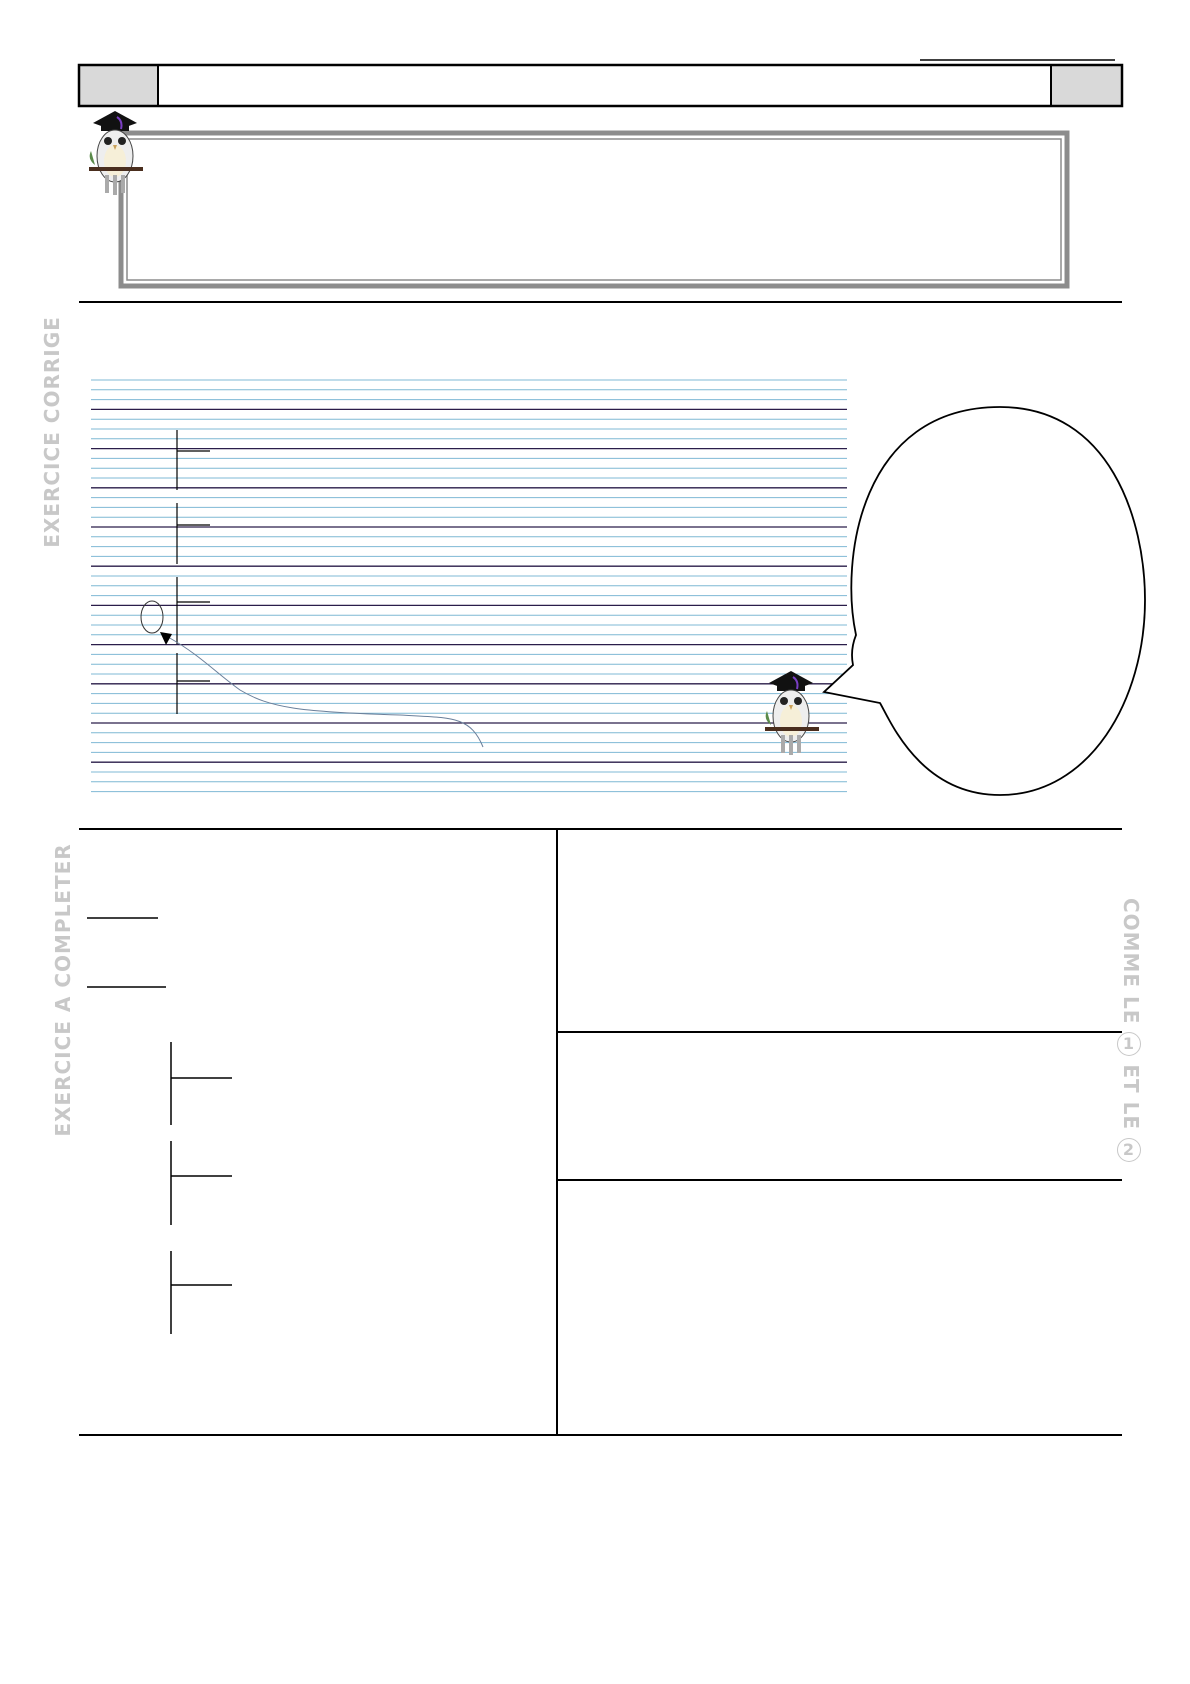  I want to click on header-box, so click(600, 85).